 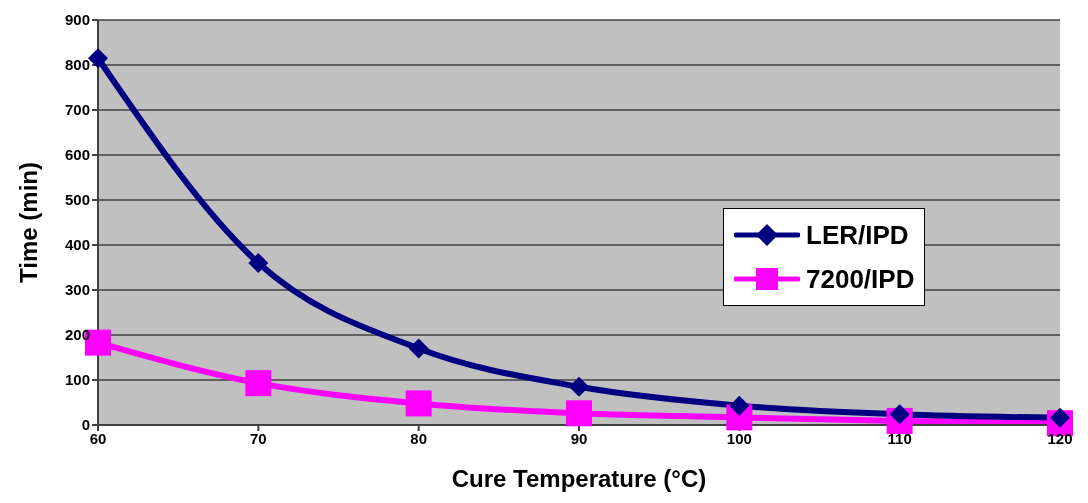 I want to click on x-tick-label: 70, so click(x=258, y=438).